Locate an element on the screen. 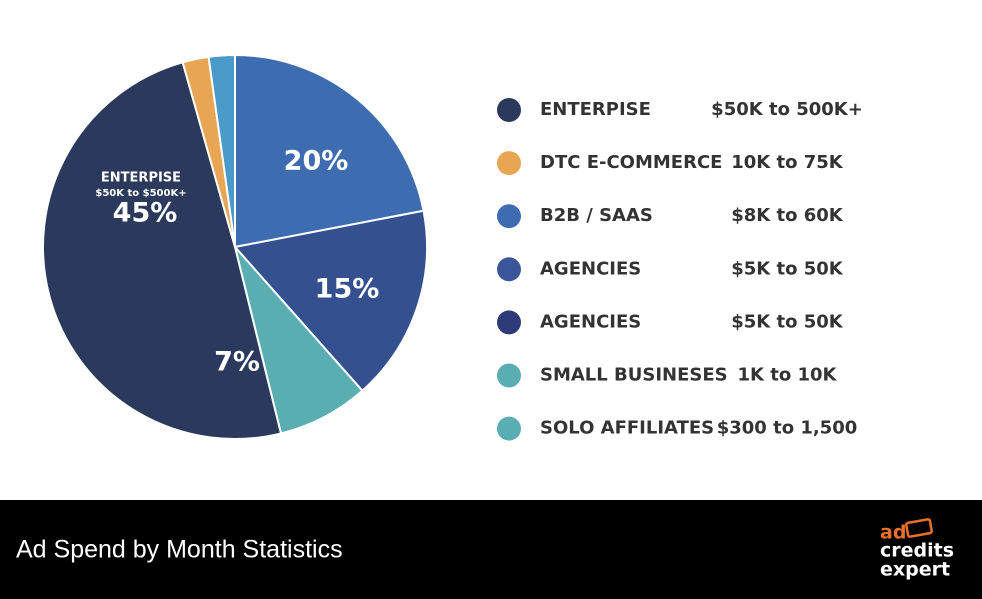 This screenshot has height=599, width=982. legend-range: 1K to 10K is located at coordinates (788, 375).